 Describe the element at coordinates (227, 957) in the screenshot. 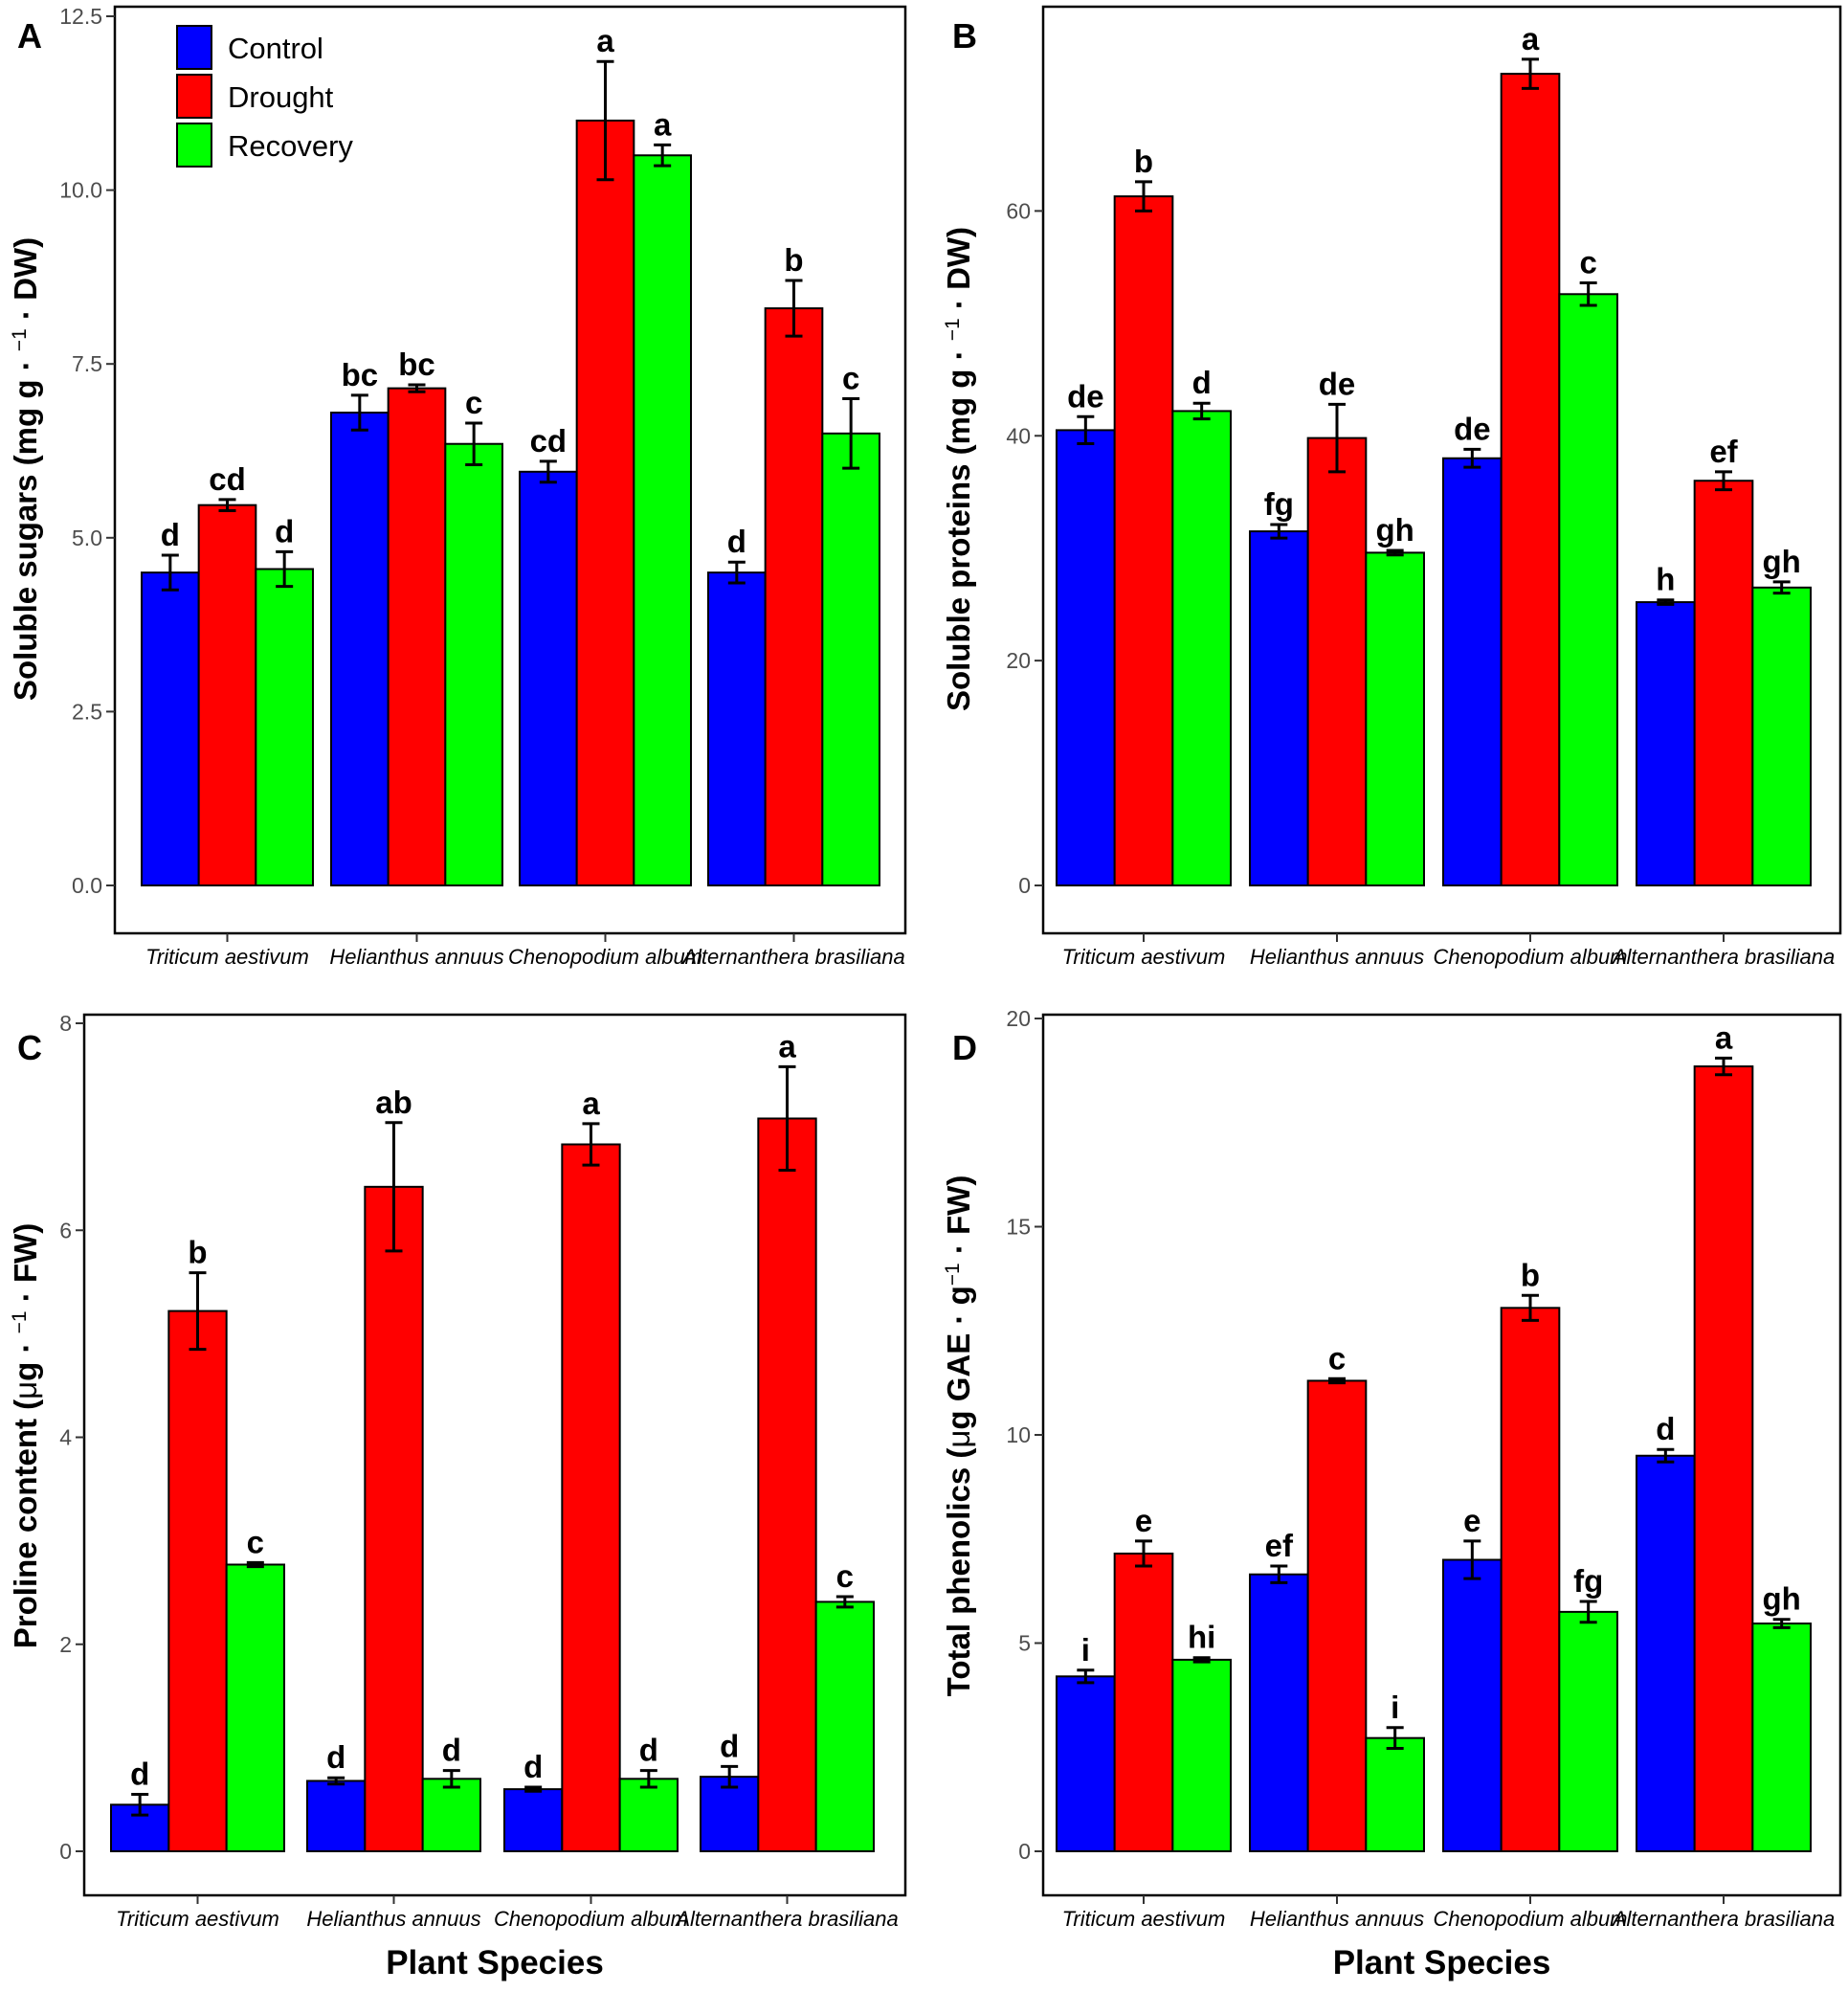

I see `x-tick-label: Triticum aestivum` at that location.